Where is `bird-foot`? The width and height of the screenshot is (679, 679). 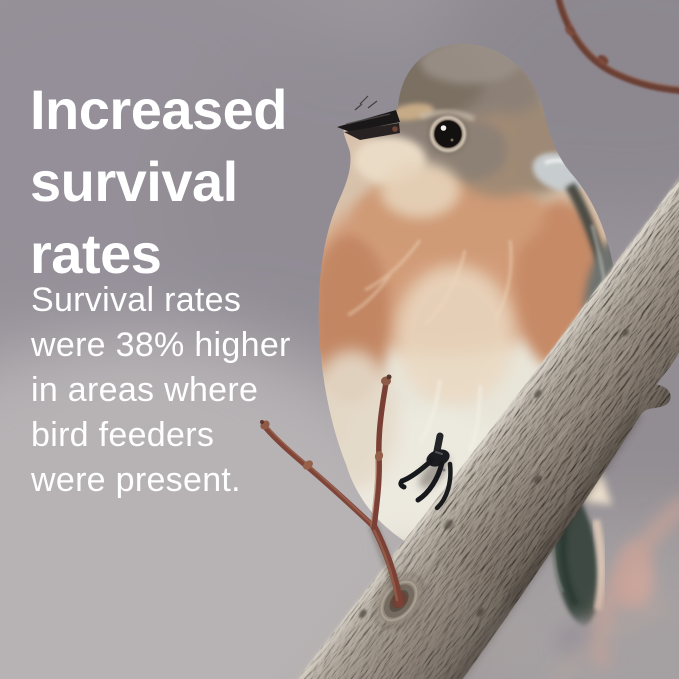
bird-foot is located at coordinates (425, 471).